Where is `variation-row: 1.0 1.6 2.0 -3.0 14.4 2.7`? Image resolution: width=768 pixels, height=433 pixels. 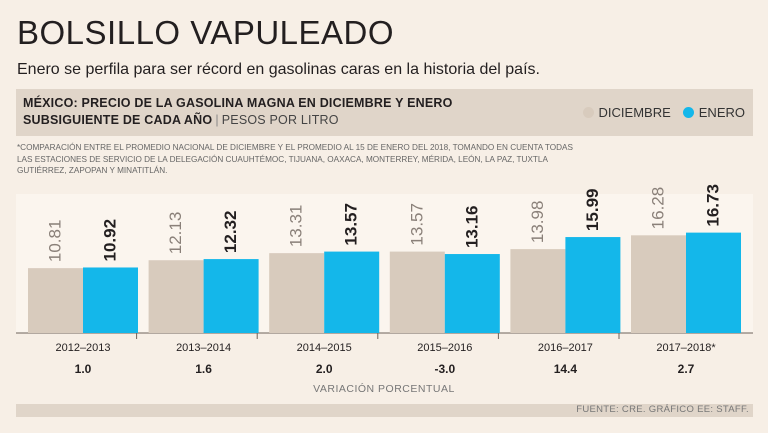
variation-row: 1.0 1.6 2.0 -3.0 14.4 2.7 is located at coordinates (384, 373).